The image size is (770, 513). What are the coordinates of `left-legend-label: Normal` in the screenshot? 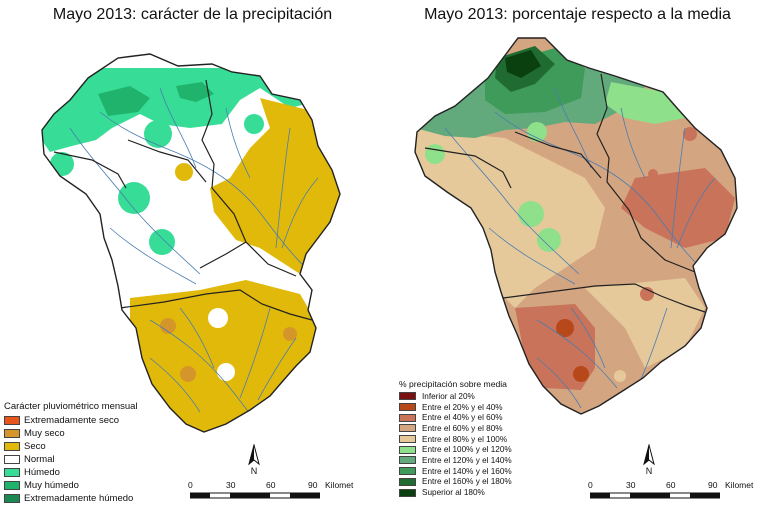 It's located at (39, 459).